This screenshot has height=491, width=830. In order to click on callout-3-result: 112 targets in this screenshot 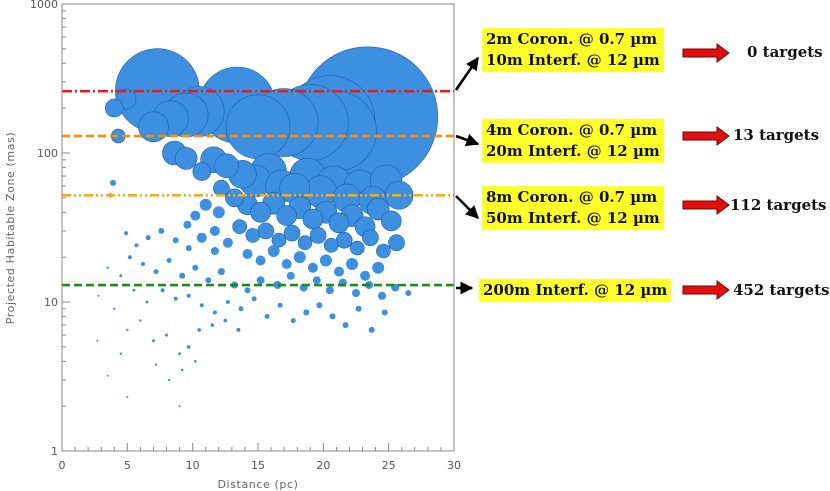, I will do `click(778, 205)`.